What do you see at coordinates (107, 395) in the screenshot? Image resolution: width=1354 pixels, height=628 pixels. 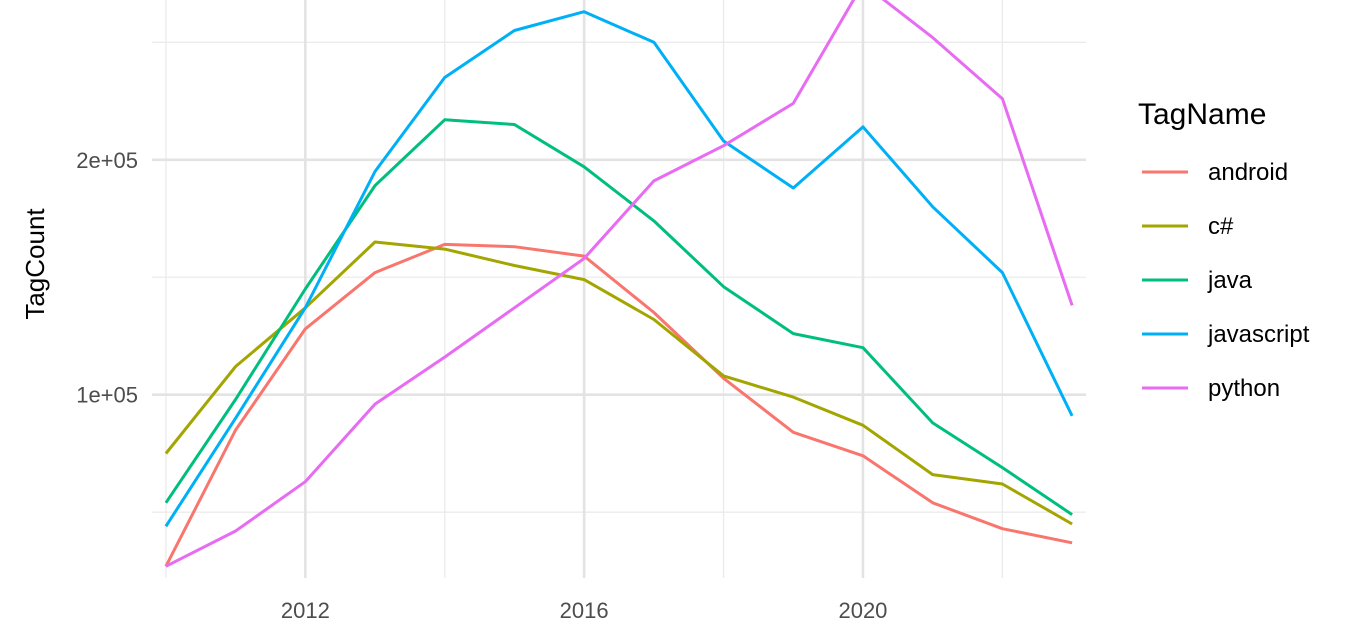 I see `y-tick-label: 1e+05` at bounding box center [107, 395].